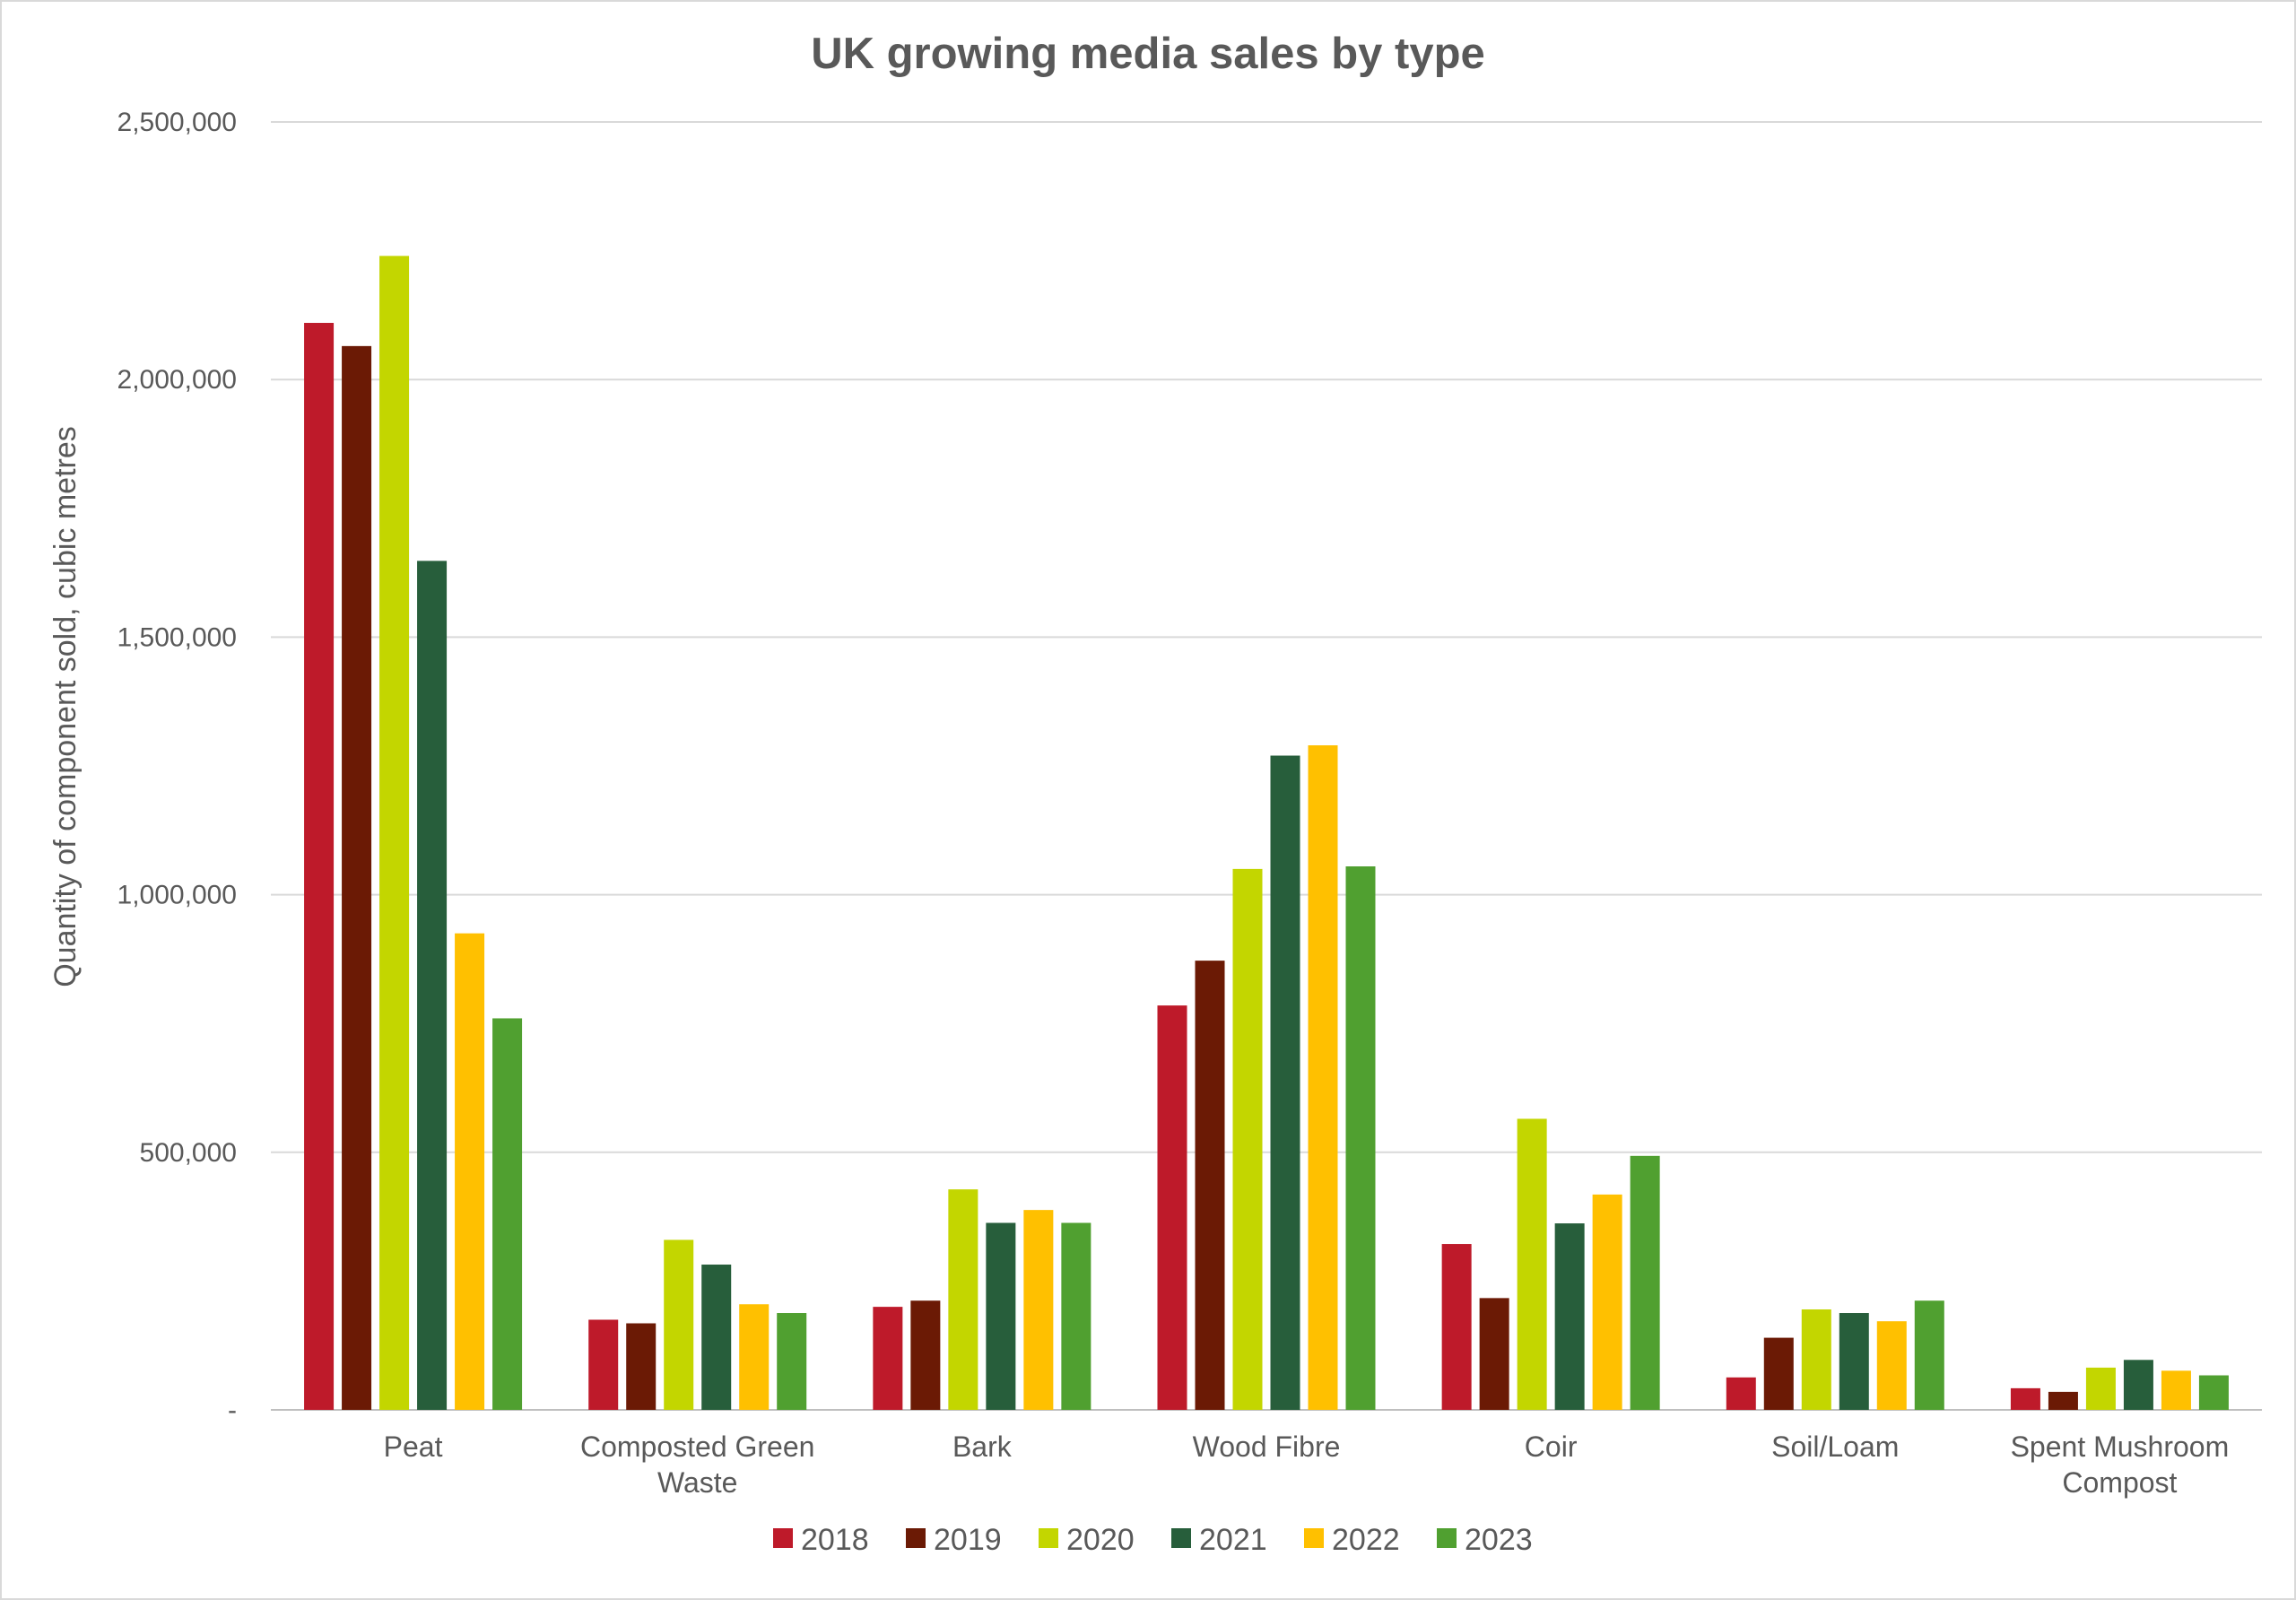 This screenshot has width=2296, height=1600. Describe the element at coordinates (1267, 1447) in the screenshot. I see `category-label: Wood Fibre` at that location.